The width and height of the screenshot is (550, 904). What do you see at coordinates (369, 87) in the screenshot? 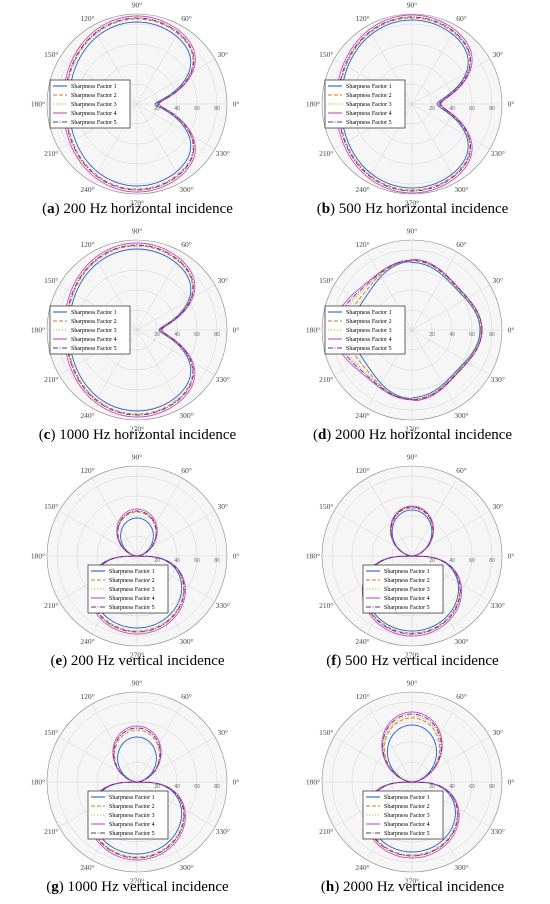
I see `legend-label-b-1: Sharpness Factor 1` at bounding box center [369, 87].